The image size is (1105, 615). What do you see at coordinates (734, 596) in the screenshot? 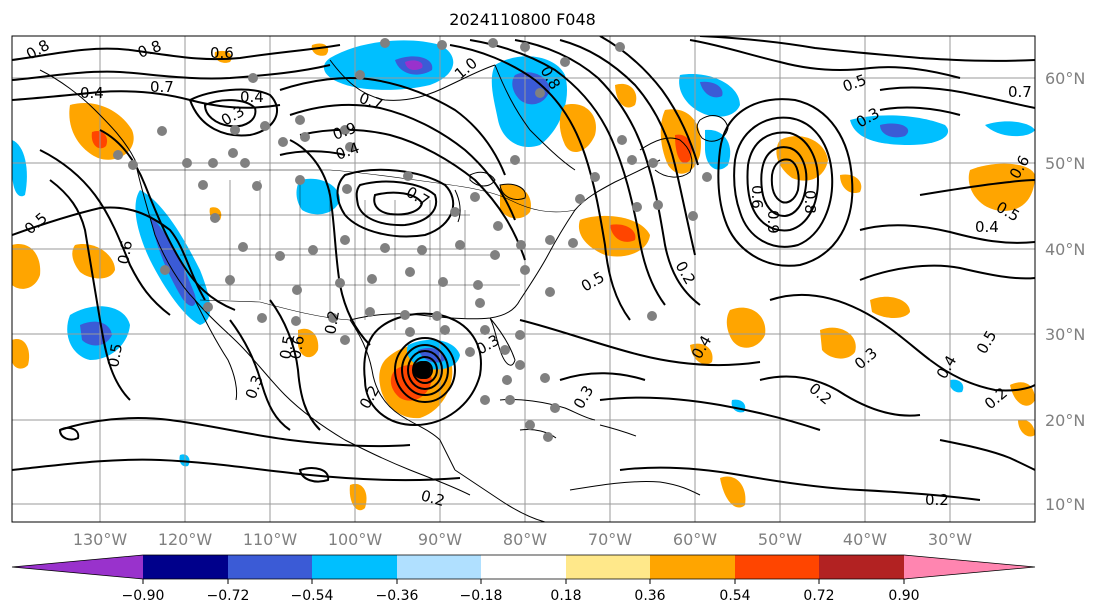
I see `colorbar-tick-label: 0.54` at bounding box center [734, 596].